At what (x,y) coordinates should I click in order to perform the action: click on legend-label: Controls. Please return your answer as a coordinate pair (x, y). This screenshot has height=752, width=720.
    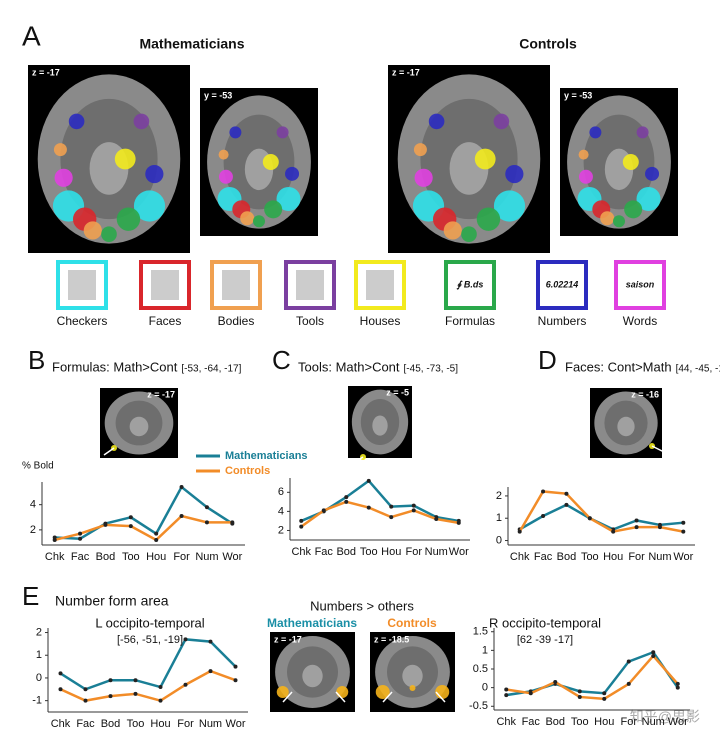
    Looking at the image, I should click on (247, 471).